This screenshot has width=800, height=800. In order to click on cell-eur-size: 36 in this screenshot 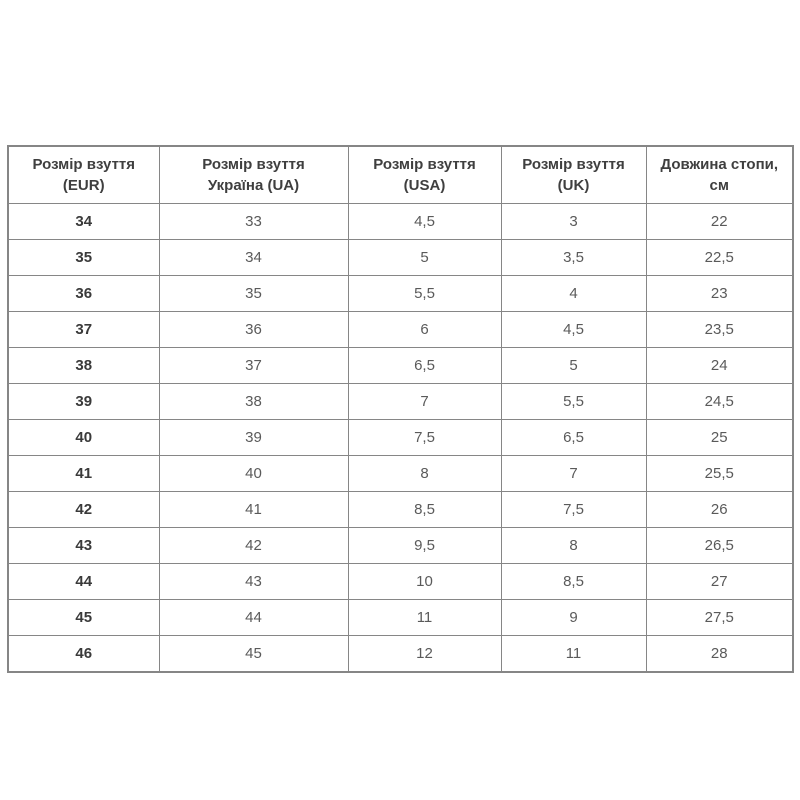, I will do `click(83, 293)`.